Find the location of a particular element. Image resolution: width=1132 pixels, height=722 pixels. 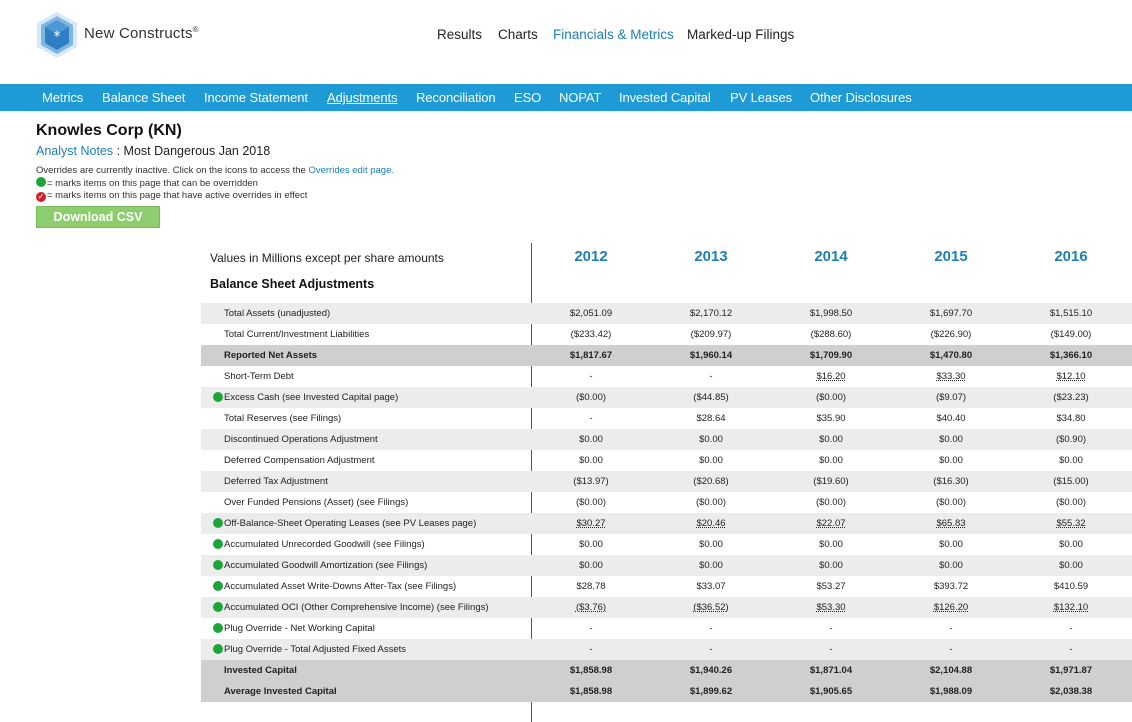

download-csv-button: Download CSV is located at coordinates (98, 217).